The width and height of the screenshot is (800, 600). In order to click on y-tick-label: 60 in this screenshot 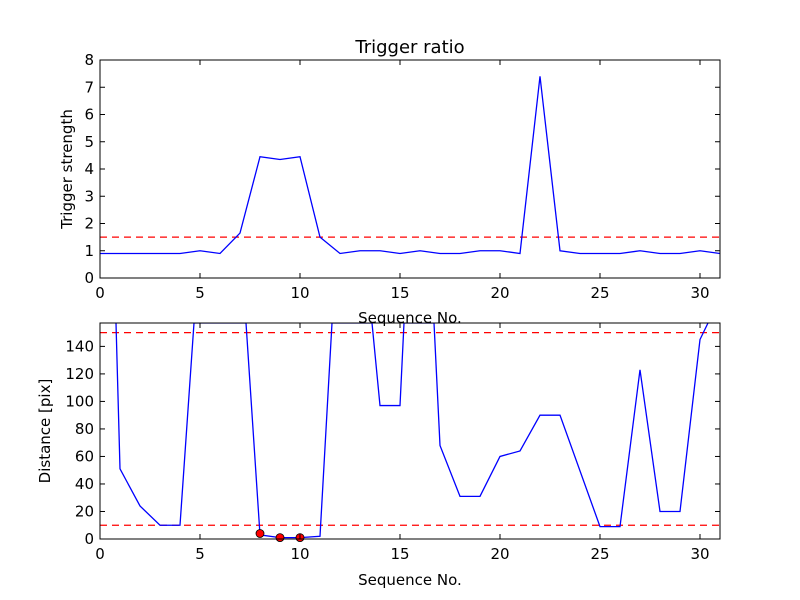, I will do `click(84, 456)`.